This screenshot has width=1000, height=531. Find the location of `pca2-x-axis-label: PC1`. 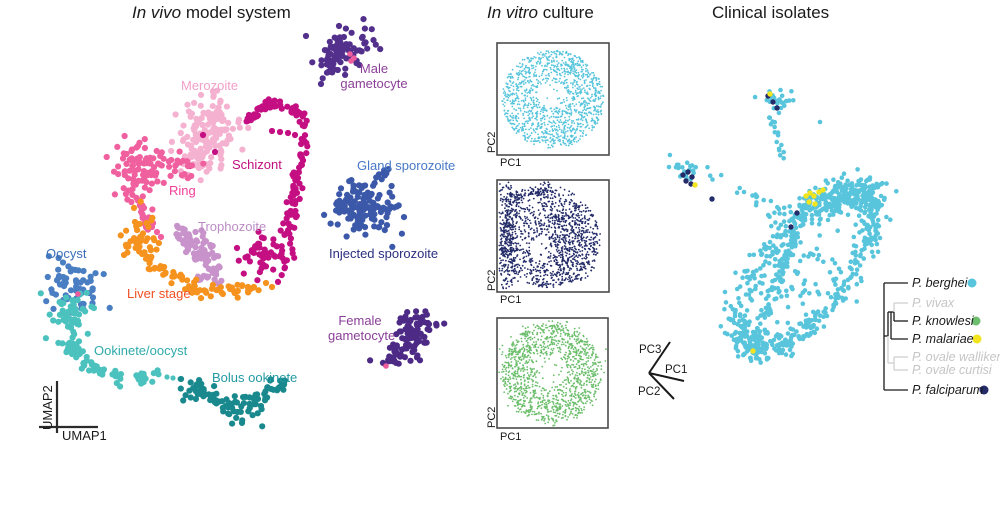

pca2-x-axis-label: PC1 is located at coordinates (511, 300).